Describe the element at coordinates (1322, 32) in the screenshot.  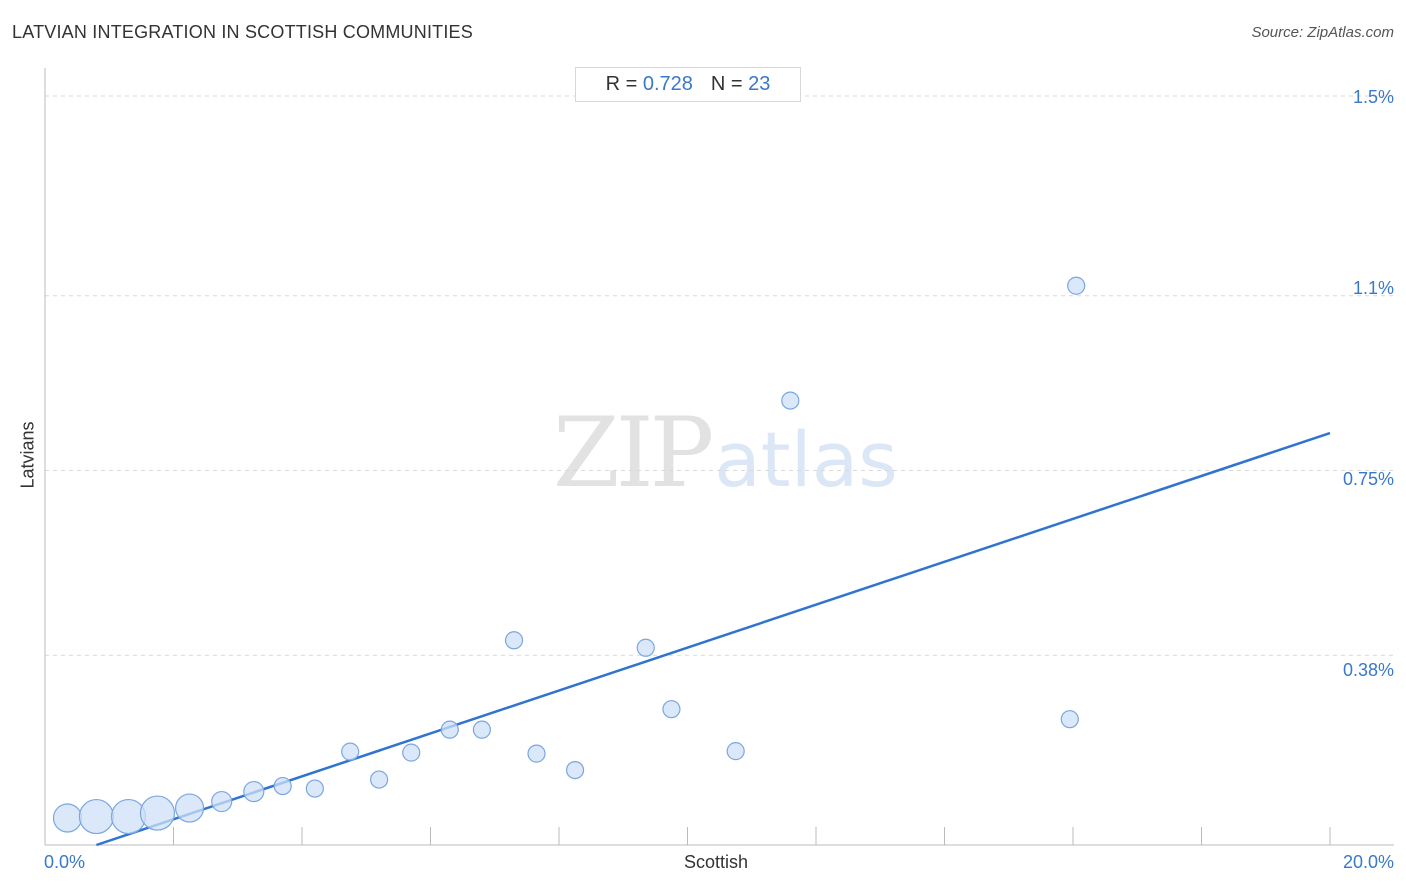
I see `source-credit: Source: ZipAtlas.com` at that location.